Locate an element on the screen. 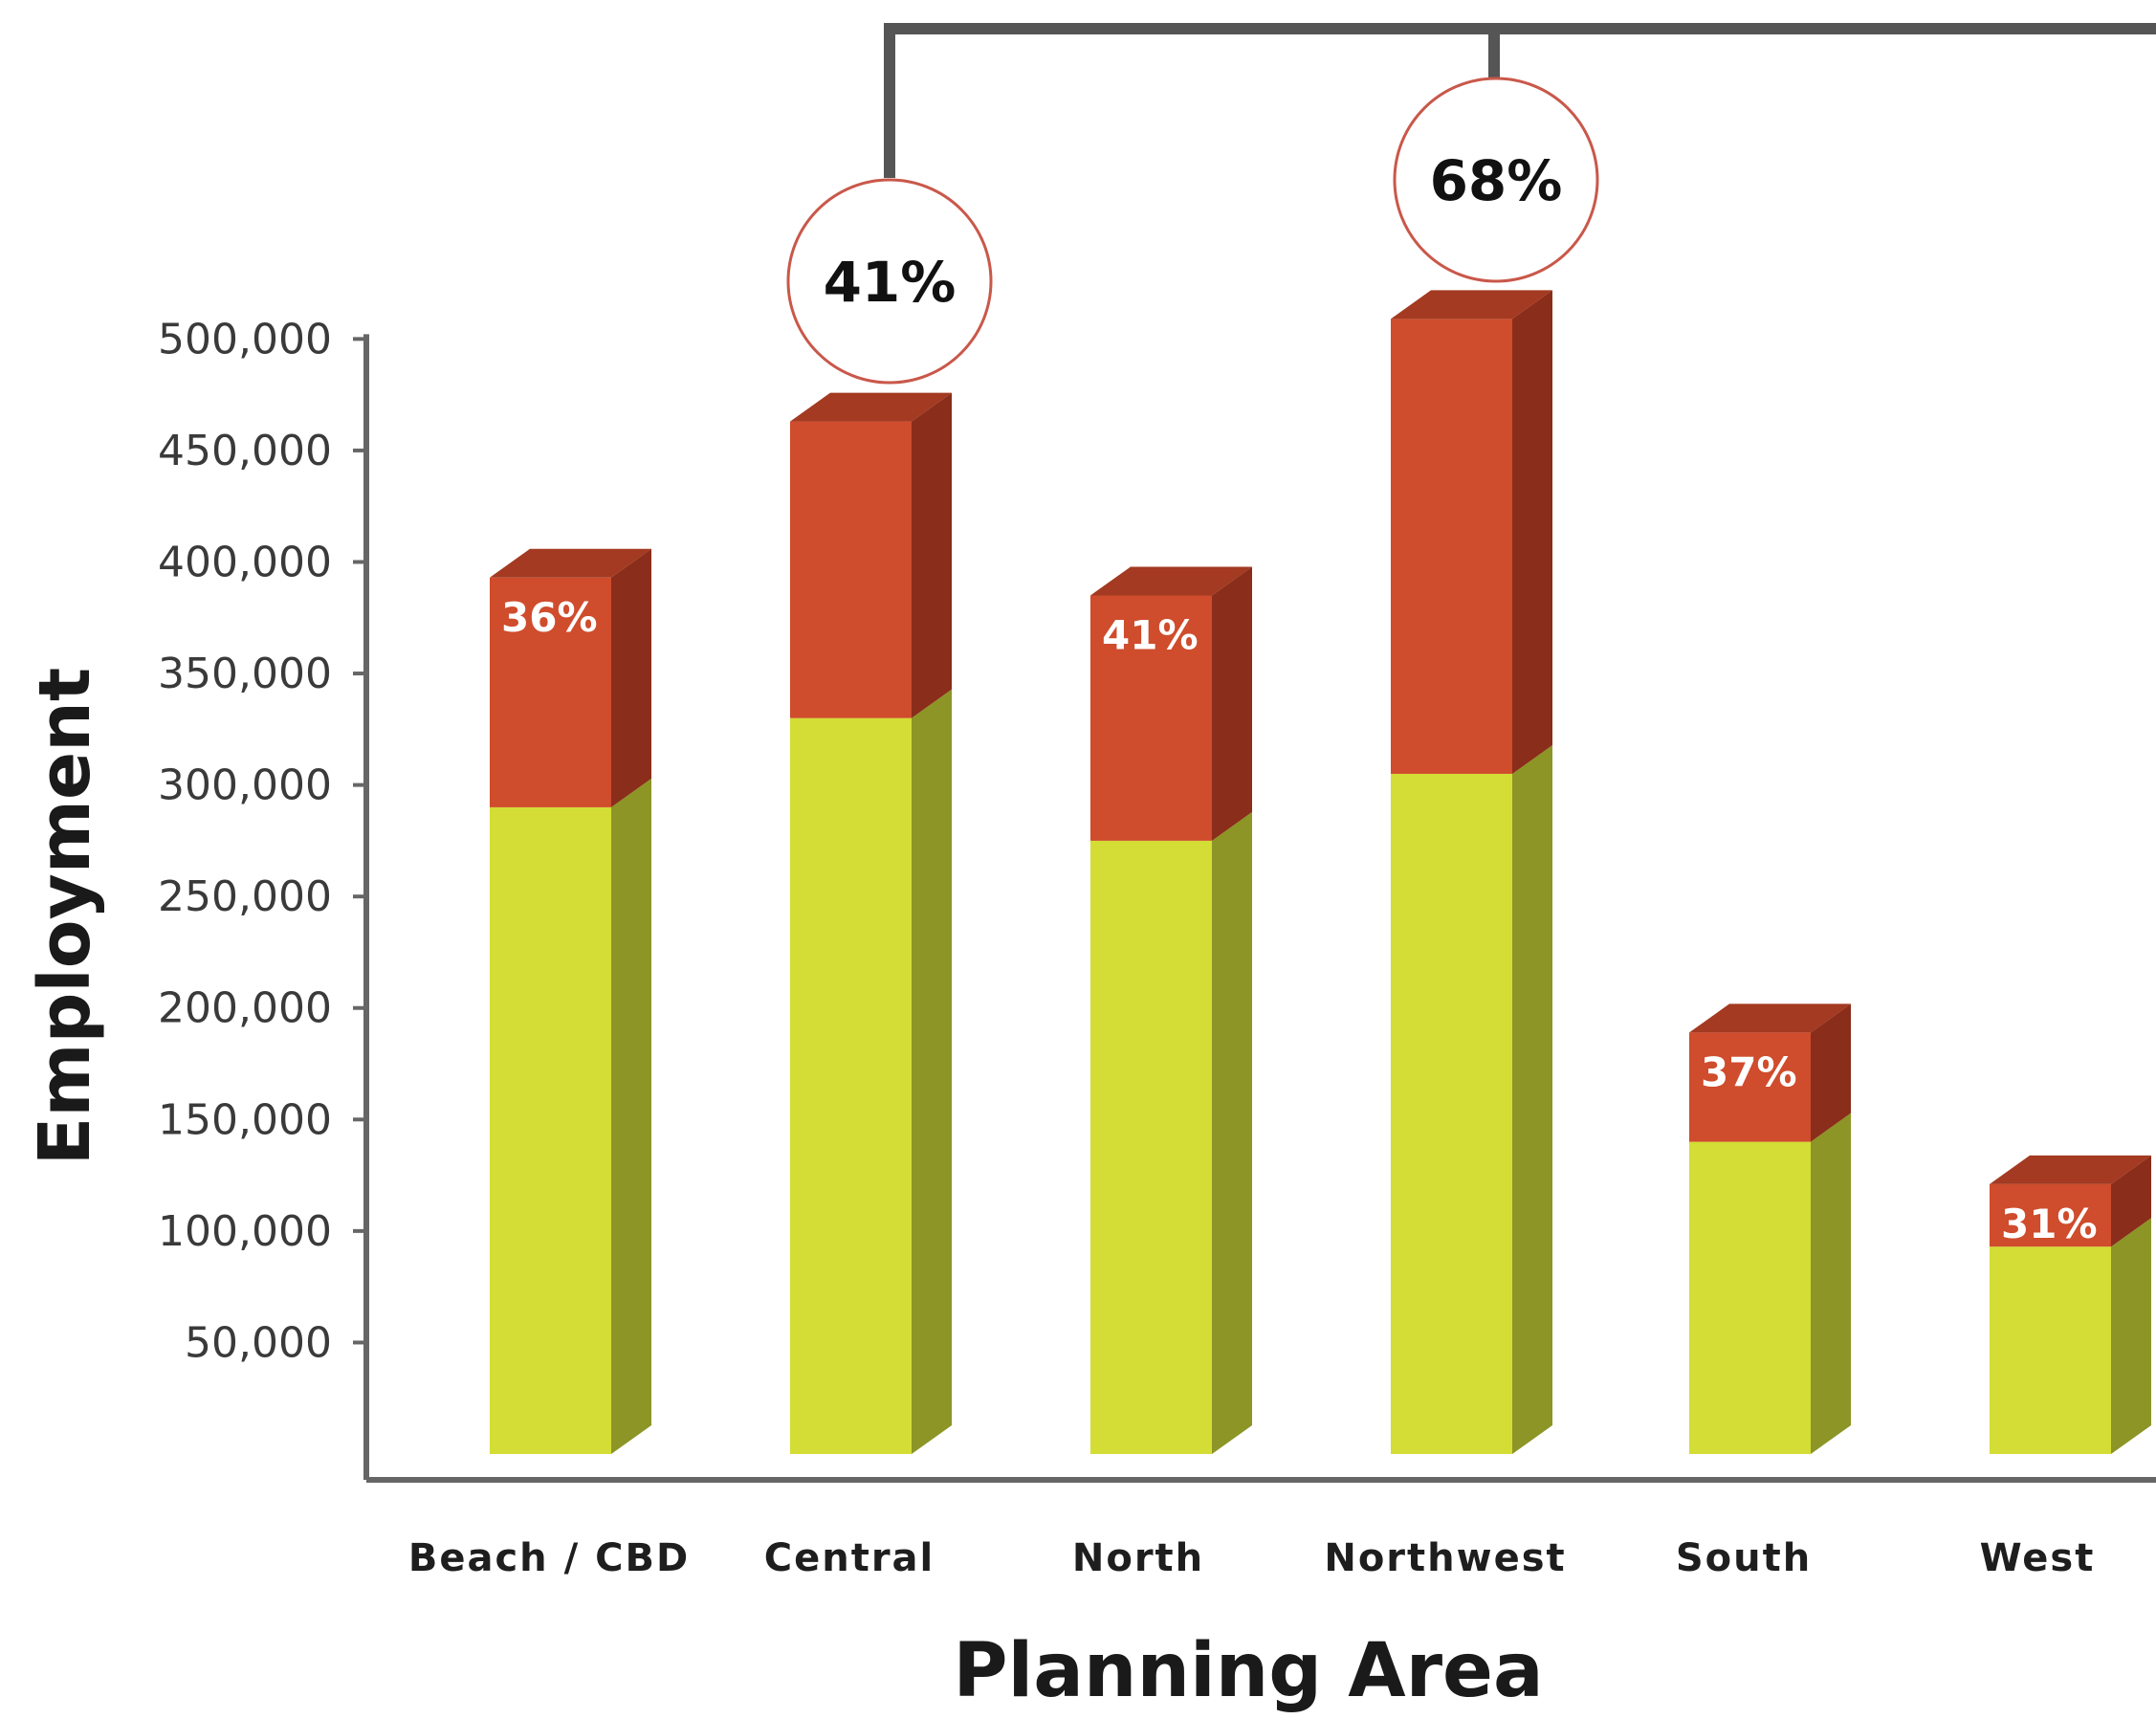 The width and height of the screenshot is (2156, 1719). callout-bracket is located at coordinates (1520, 100).